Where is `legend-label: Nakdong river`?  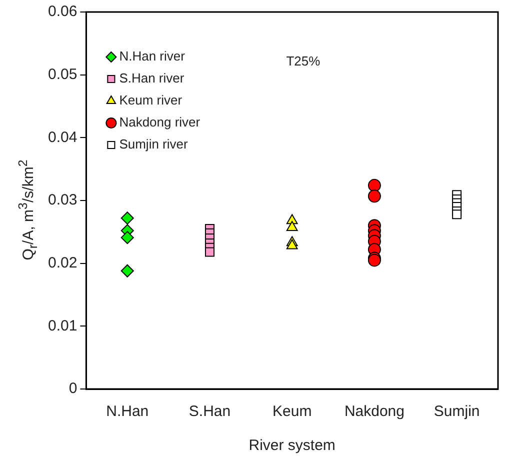
legend-label: Nakdong river is located at coordinates (160, 122).